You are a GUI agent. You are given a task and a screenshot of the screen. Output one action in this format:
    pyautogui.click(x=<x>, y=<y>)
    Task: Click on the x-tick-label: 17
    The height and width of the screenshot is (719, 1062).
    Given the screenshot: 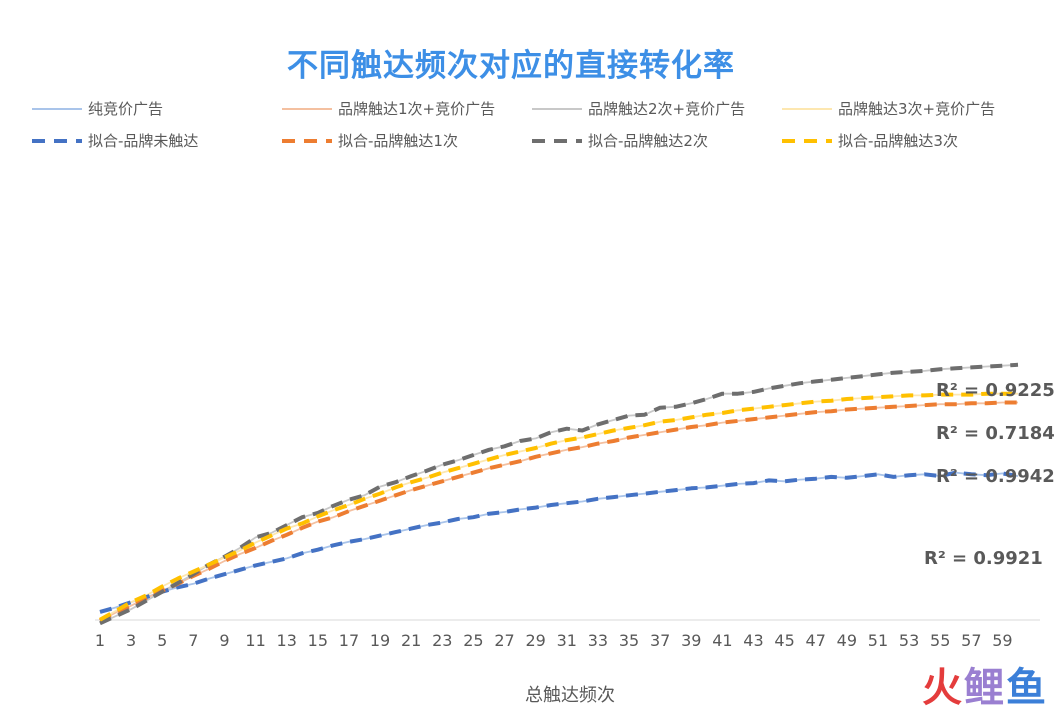 What is the action you would take?
    pyautogui.click(x=349, y=640)
    